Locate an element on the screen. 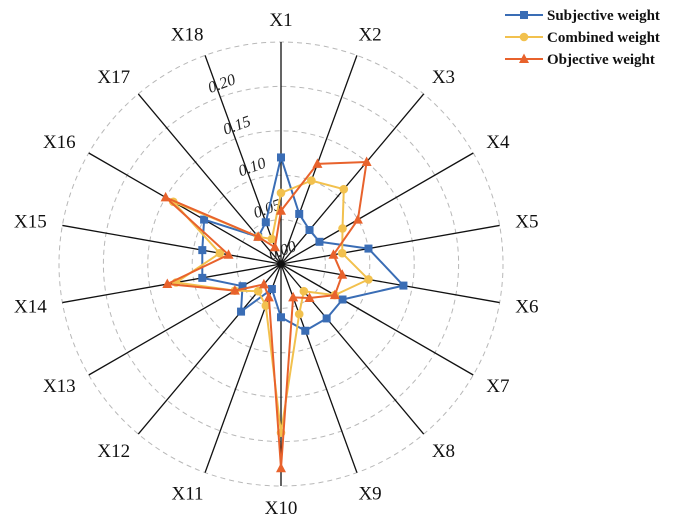 This screenshot has width=685, height=532. axis-label: X9 is located at coordinates (369, 493).